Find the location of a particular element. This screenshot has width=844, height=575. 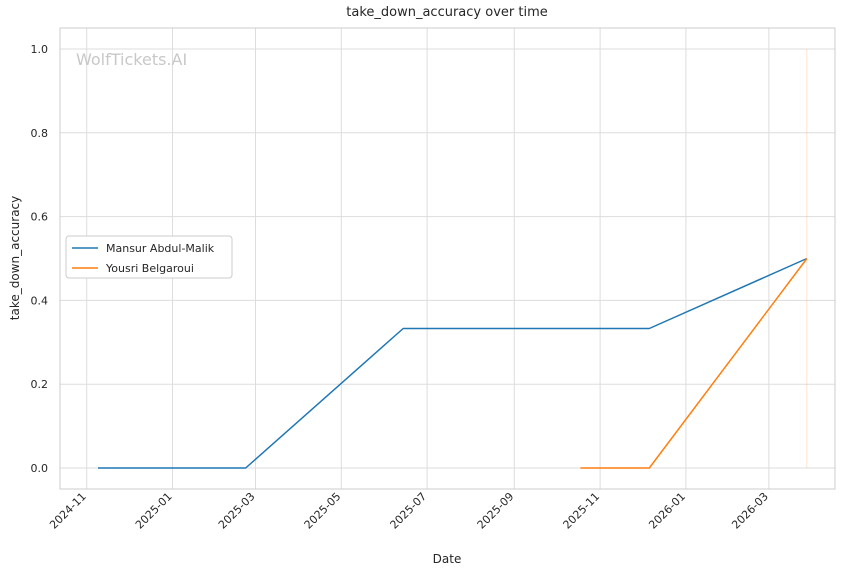

y-tick-label: 0.0 is located at coordinates (40, 468).